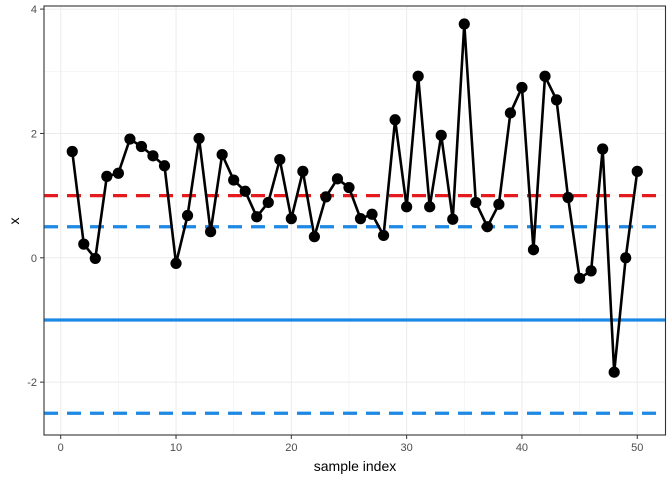  I want to click on y-axis-title: x, so click(14, 221).